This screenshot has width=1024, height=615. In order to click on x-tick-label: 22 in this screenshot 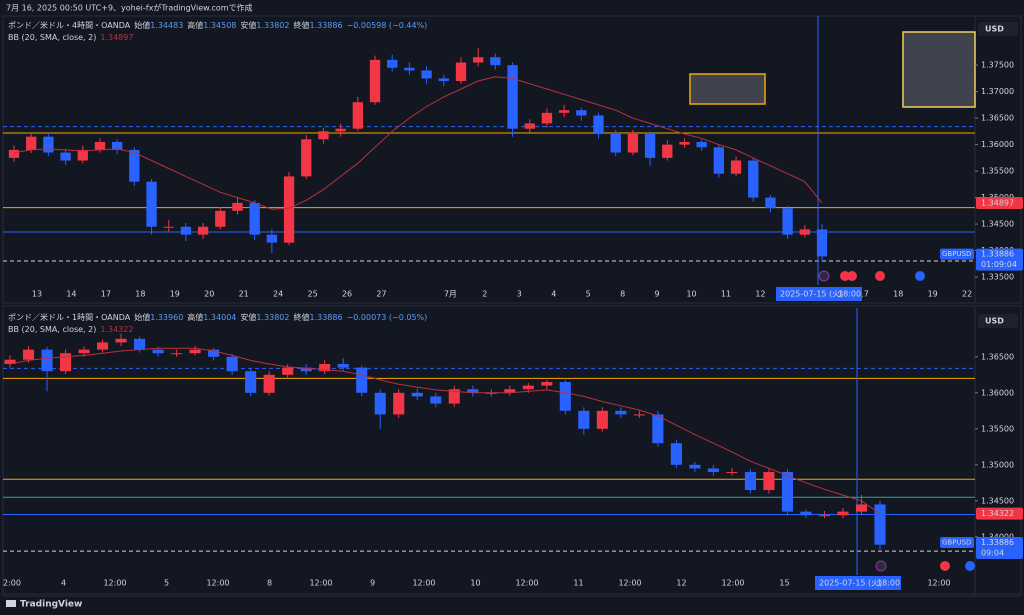, I will do `click(967, 294)`.